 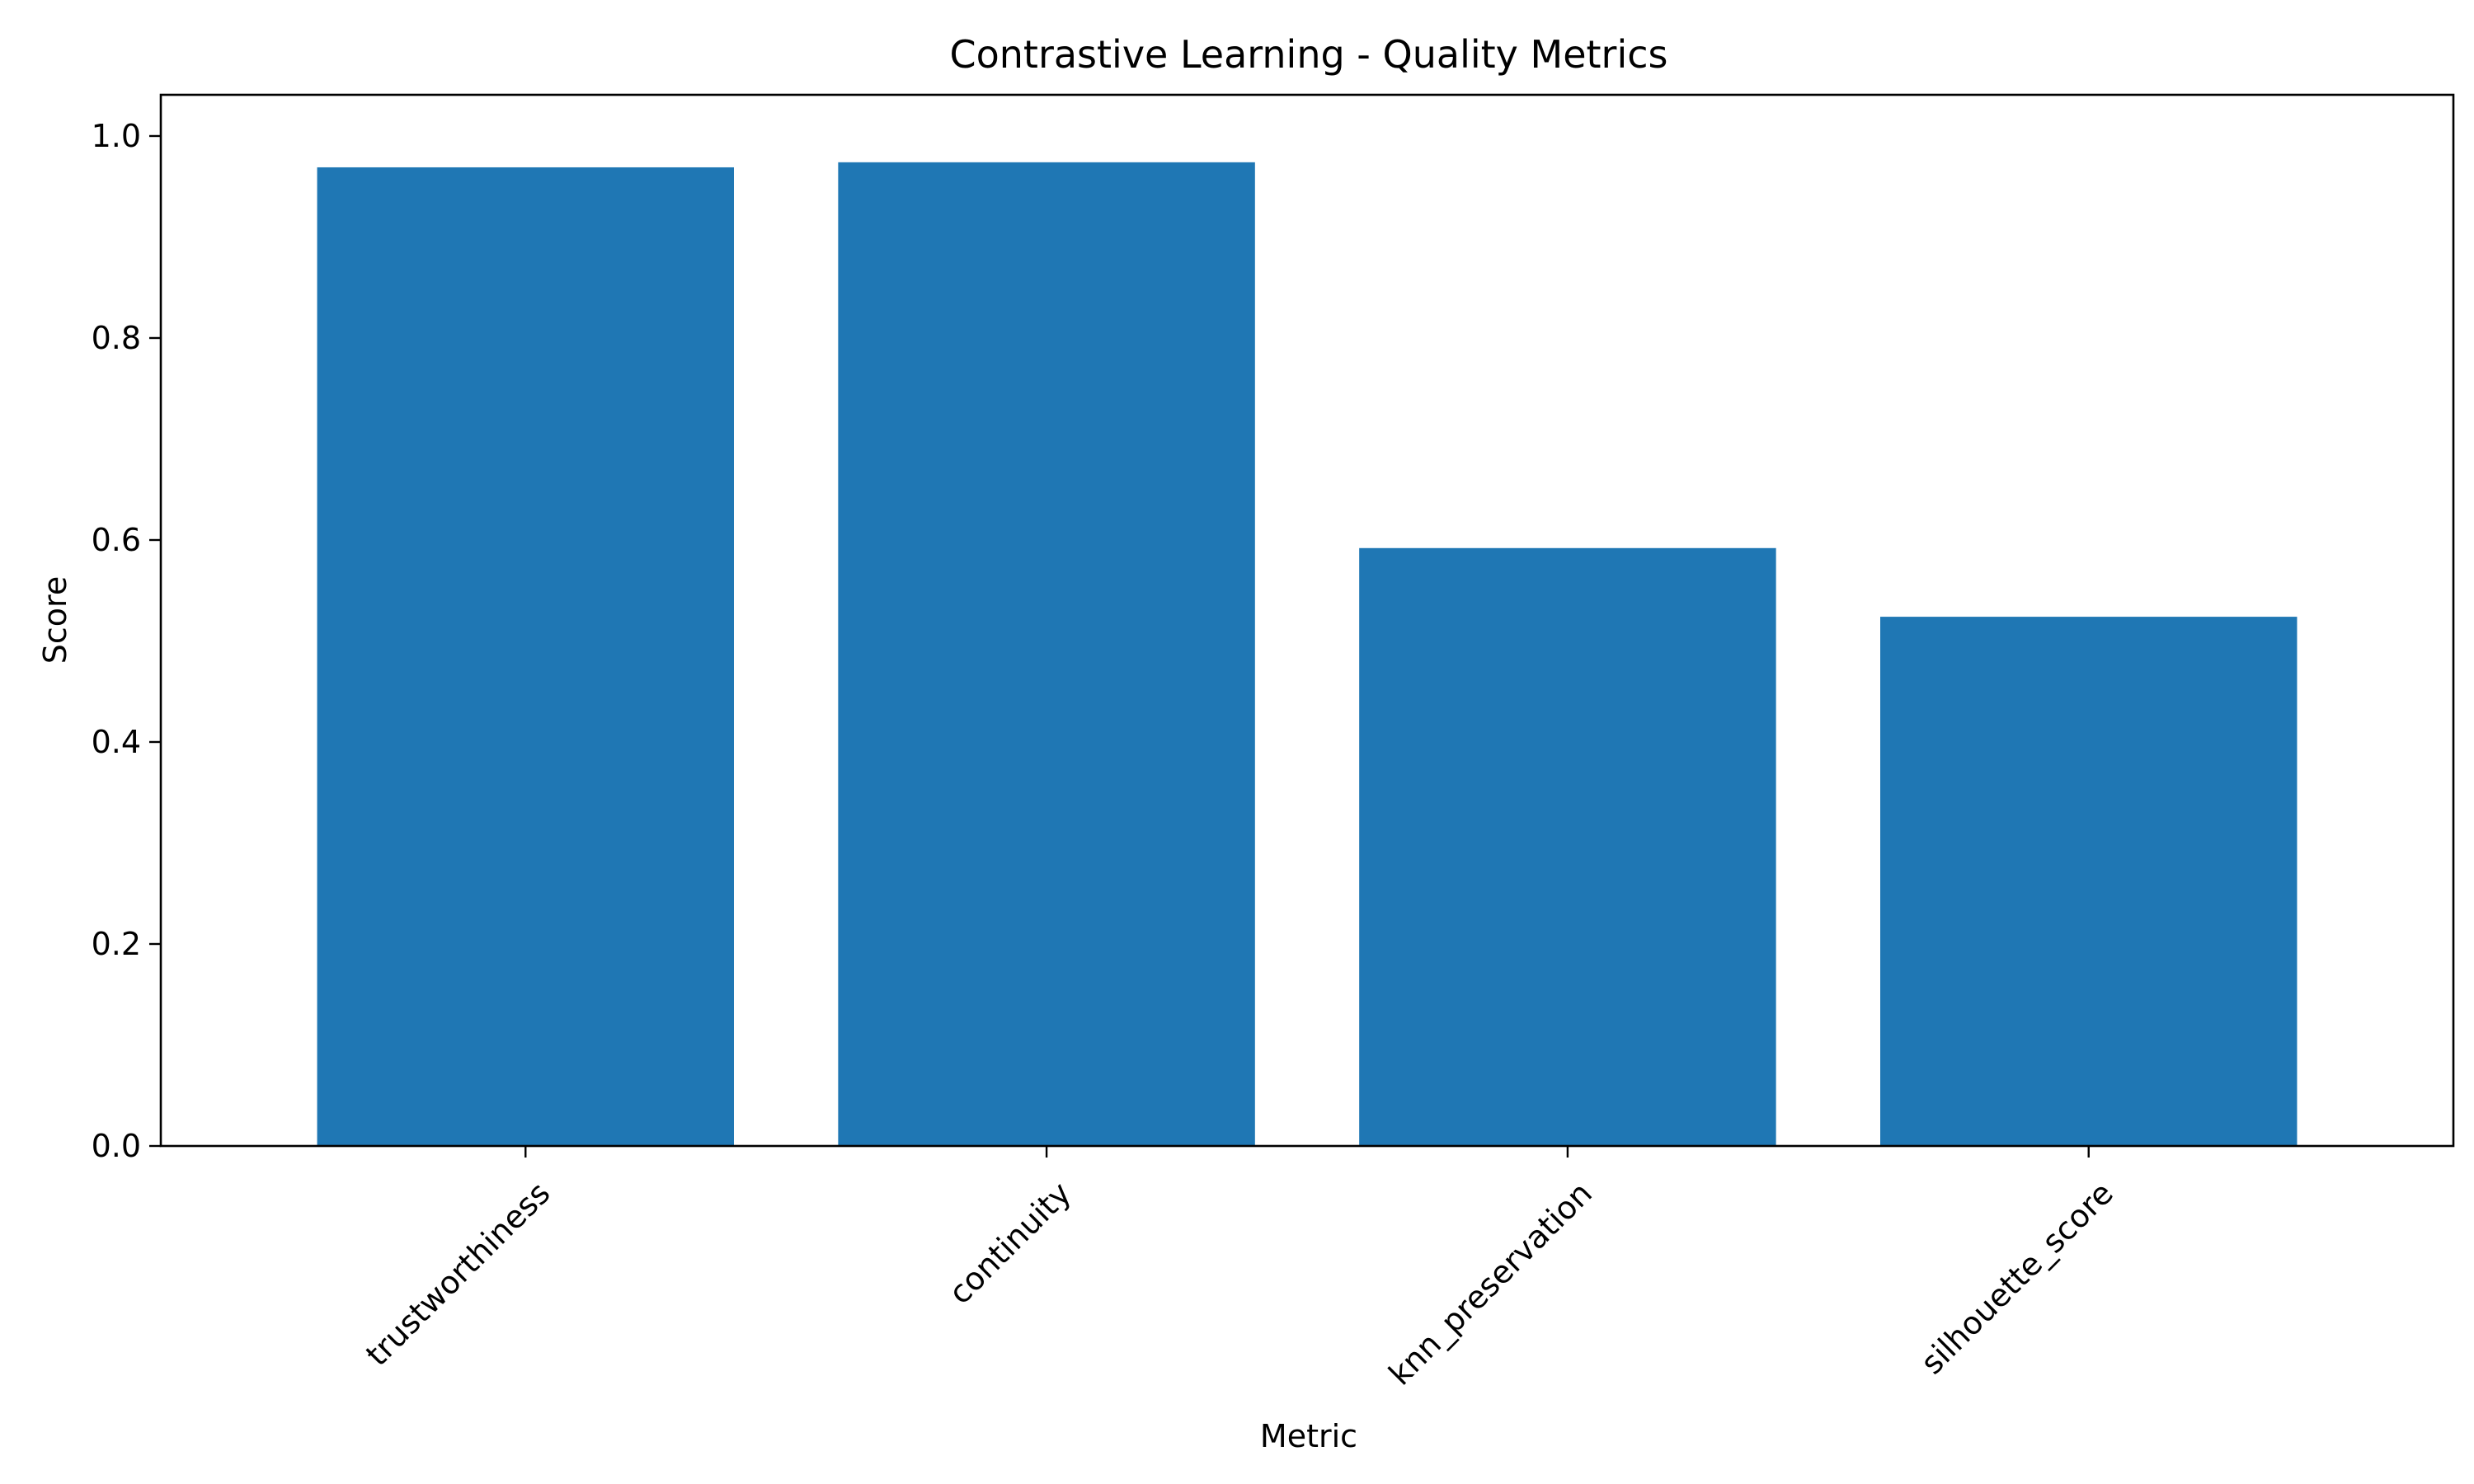 What do you see at coordinates (126, 641) in the screenshot?
I see `y-axis-ticks: 0.0 0.2 0.4 0.6 0.8 1.0` at bounding box center [126, 641].